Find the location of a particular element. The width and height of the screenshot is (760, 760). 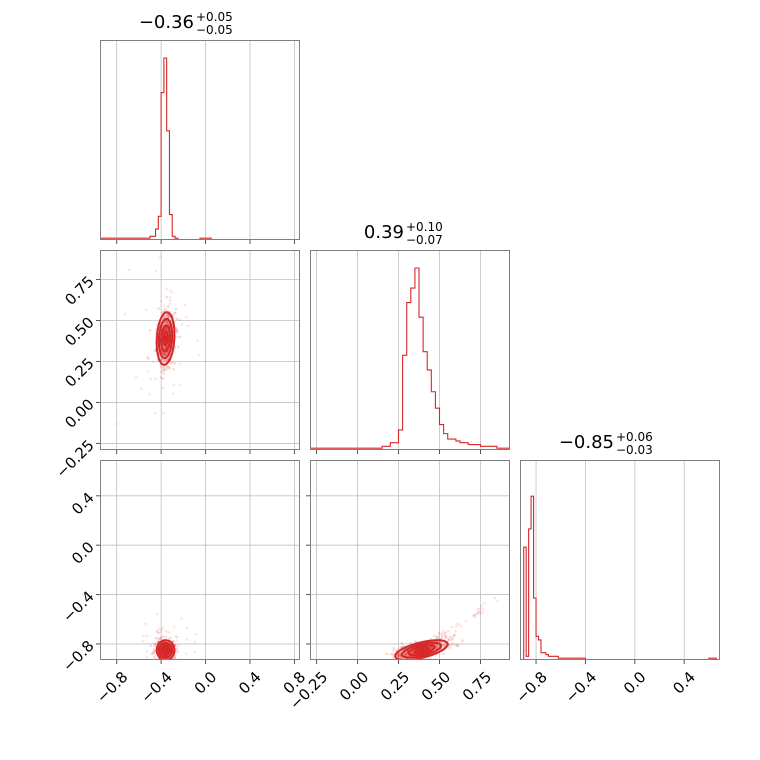

panel-frame is located at coordinates (410, 560).